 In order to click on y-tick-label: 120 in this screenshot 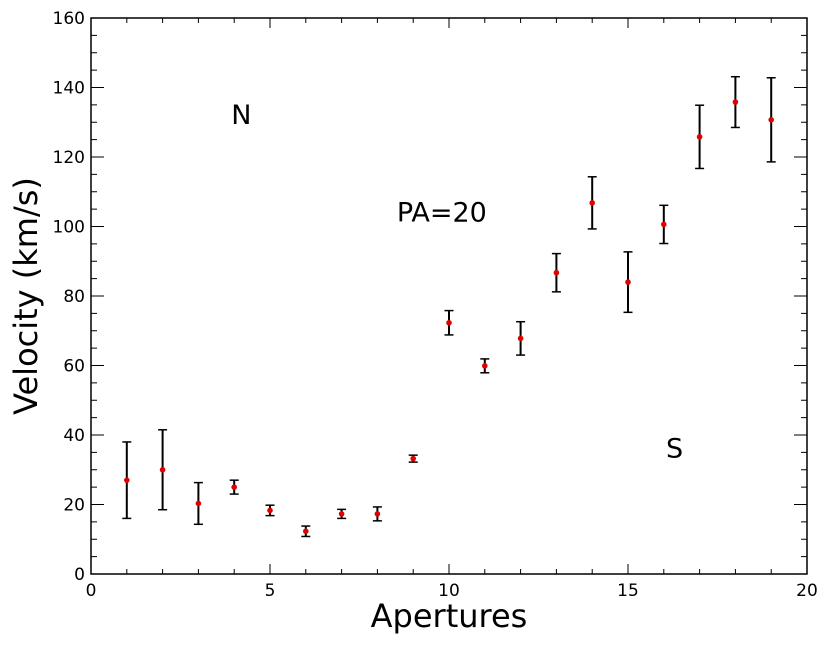, I will do `click(69, 158)`.